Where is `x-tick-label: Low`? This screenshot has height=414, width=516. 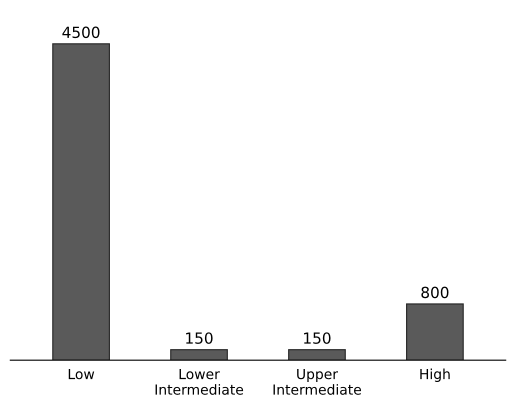
x-tick-label: Low is located at coordinates (81, 374).